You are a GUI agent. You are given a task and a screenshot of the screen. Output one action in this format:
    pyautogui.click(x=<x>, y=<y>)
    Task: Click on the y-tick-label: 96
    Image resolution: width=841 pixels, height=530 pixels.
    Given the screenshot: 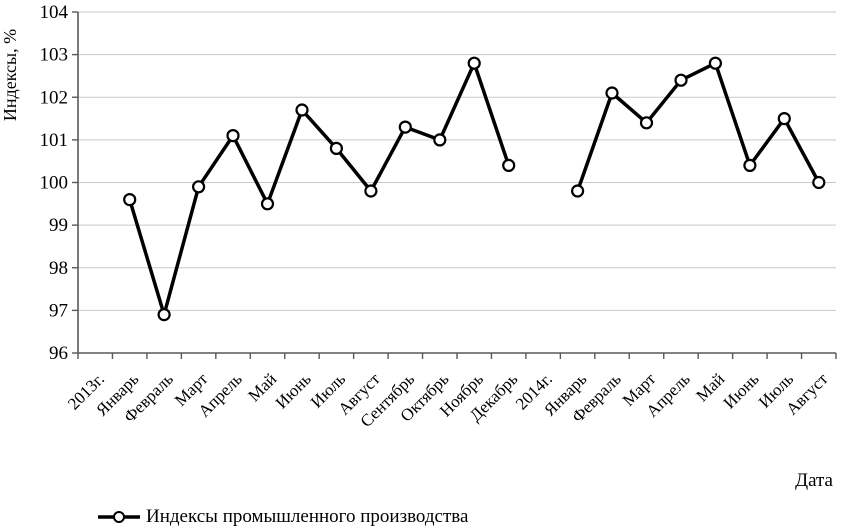 What is the action you would take?
    pyautogui.click(x=58, y=353)
    